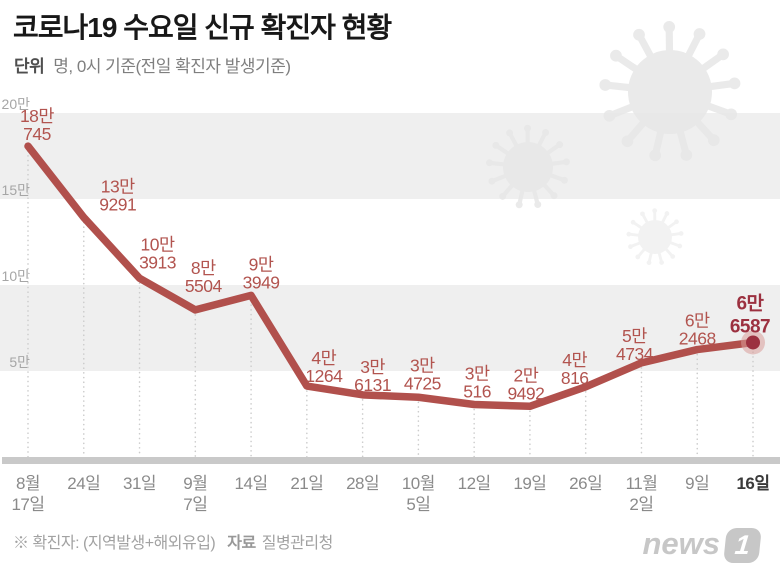  What do you see at coordinates (172, 66) in the screenshot?
I see `unit-text: 명, 0시 기준(전일 확진자 발생기준)` at bounding box center [172, 66].